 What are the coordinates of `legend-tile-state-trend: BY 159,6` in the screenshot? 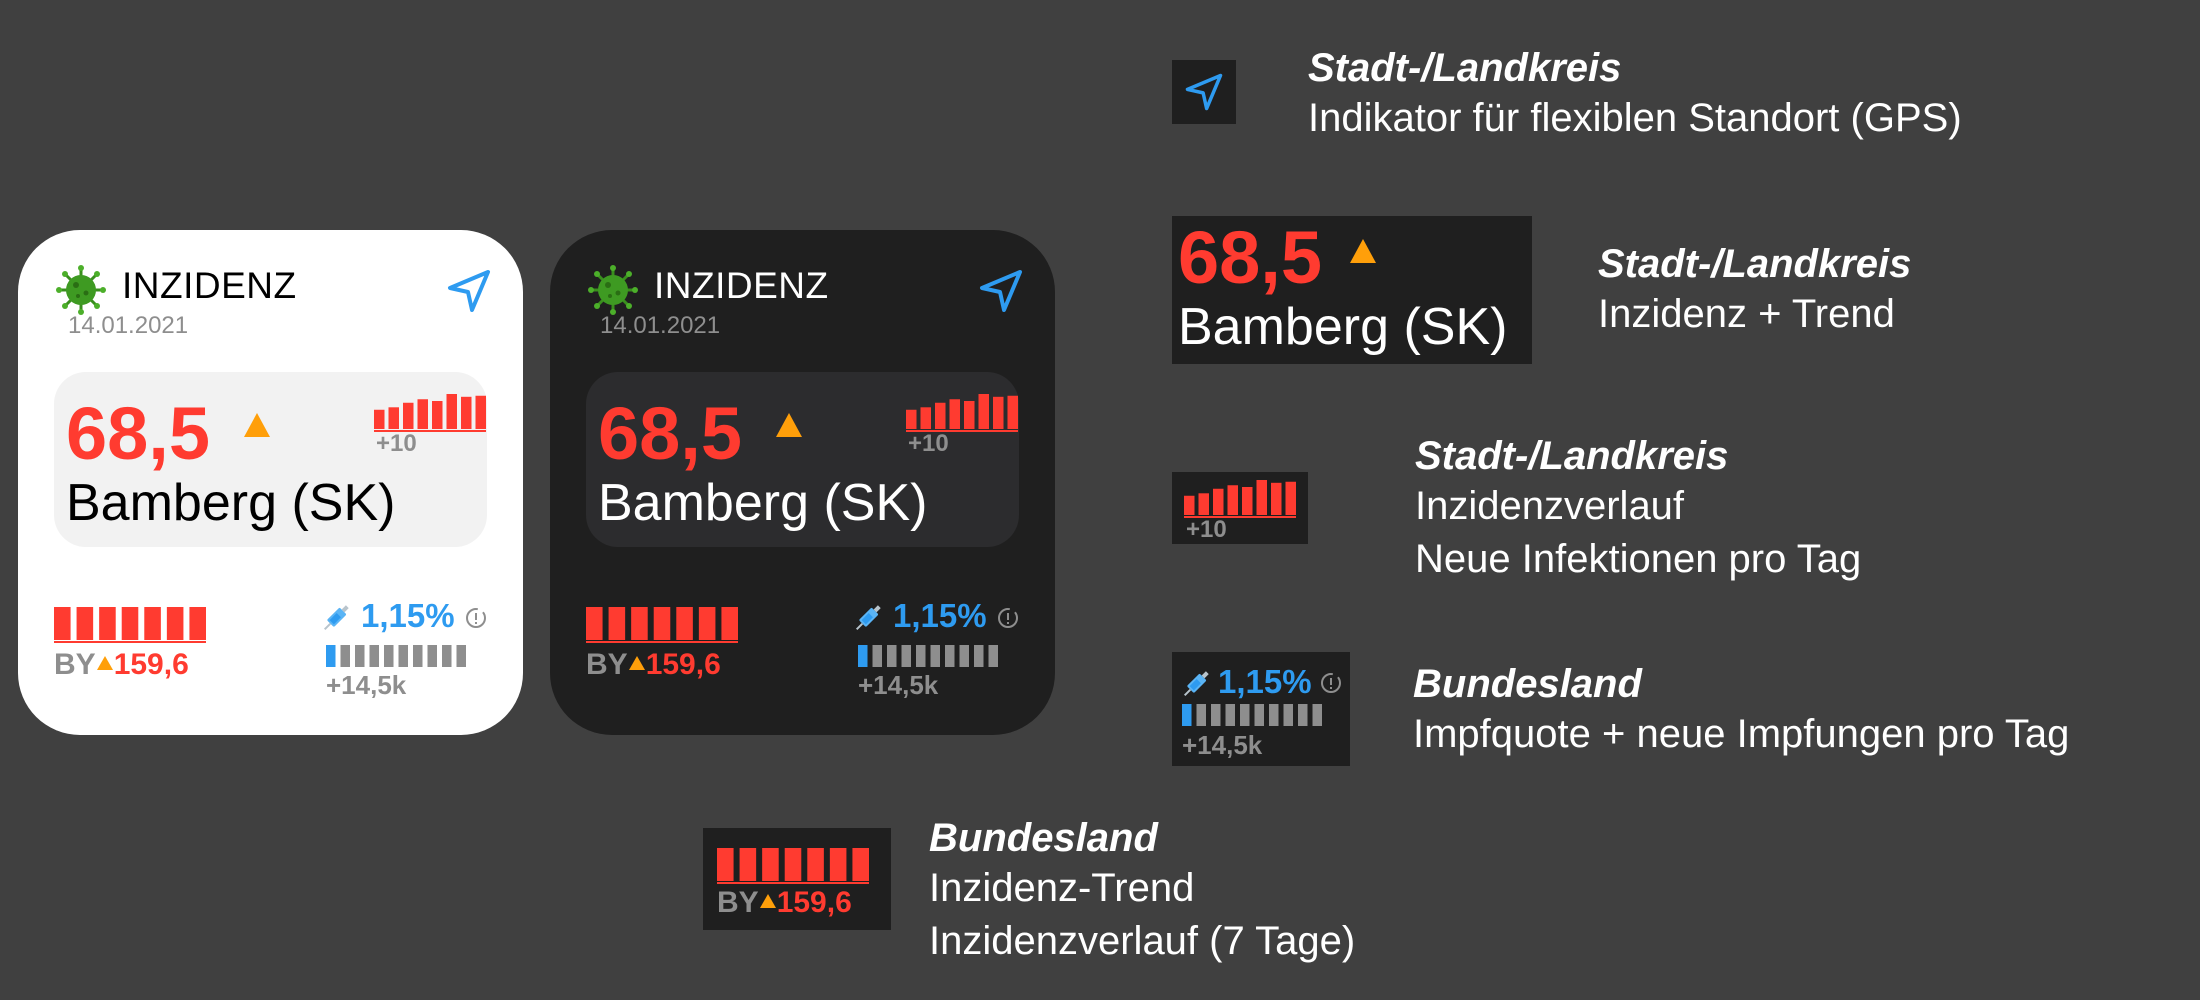 It's located at (797, 879).